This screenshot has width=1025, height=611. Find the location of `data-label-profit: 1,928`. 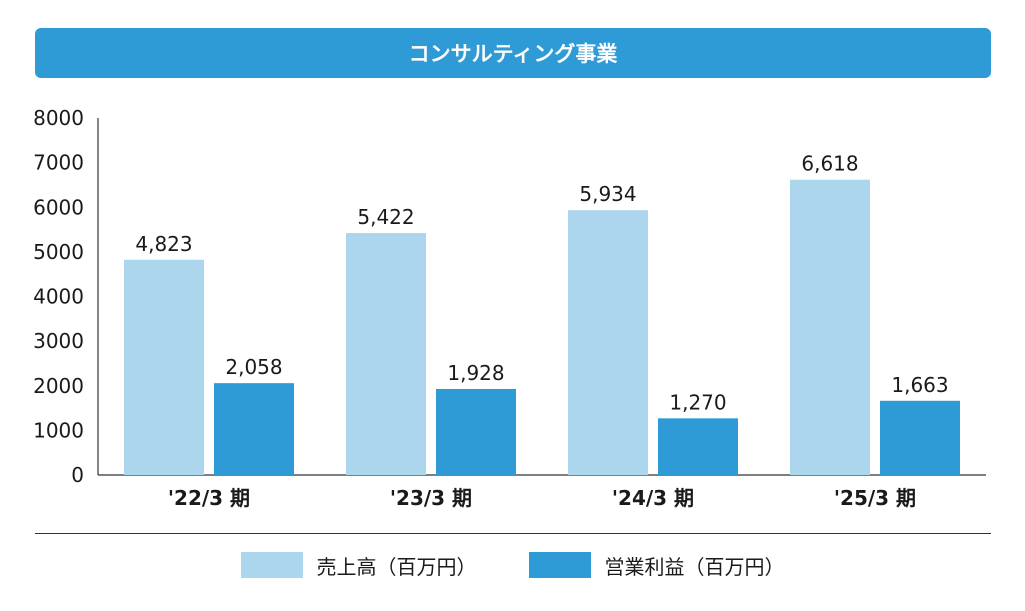

data-label-profit: 1,928 is located at coordinates (475, 373).